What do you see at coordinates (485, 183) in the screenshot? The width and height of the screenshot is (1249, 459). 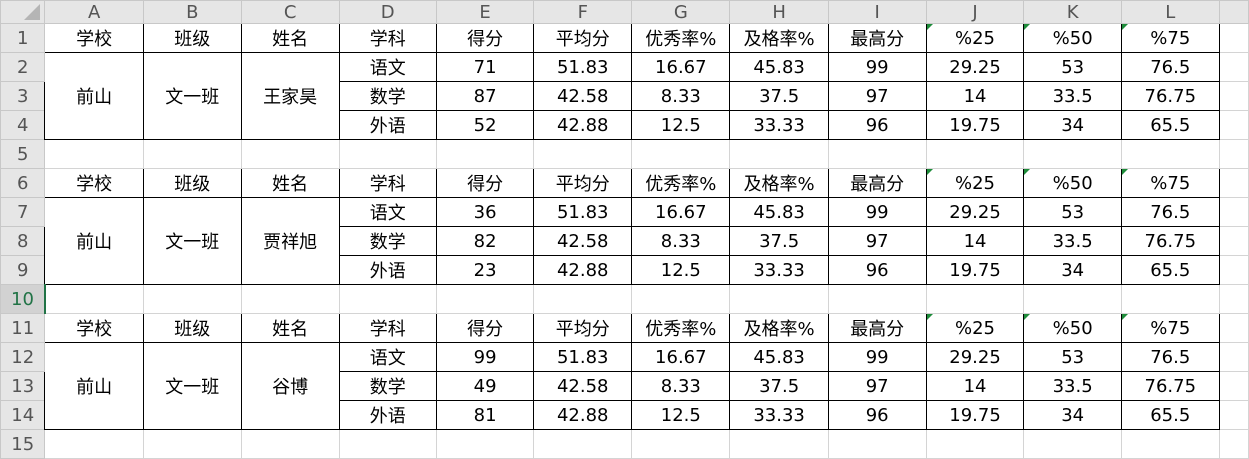 I see `header-cell: 得分` at bounding box center [485, 183].